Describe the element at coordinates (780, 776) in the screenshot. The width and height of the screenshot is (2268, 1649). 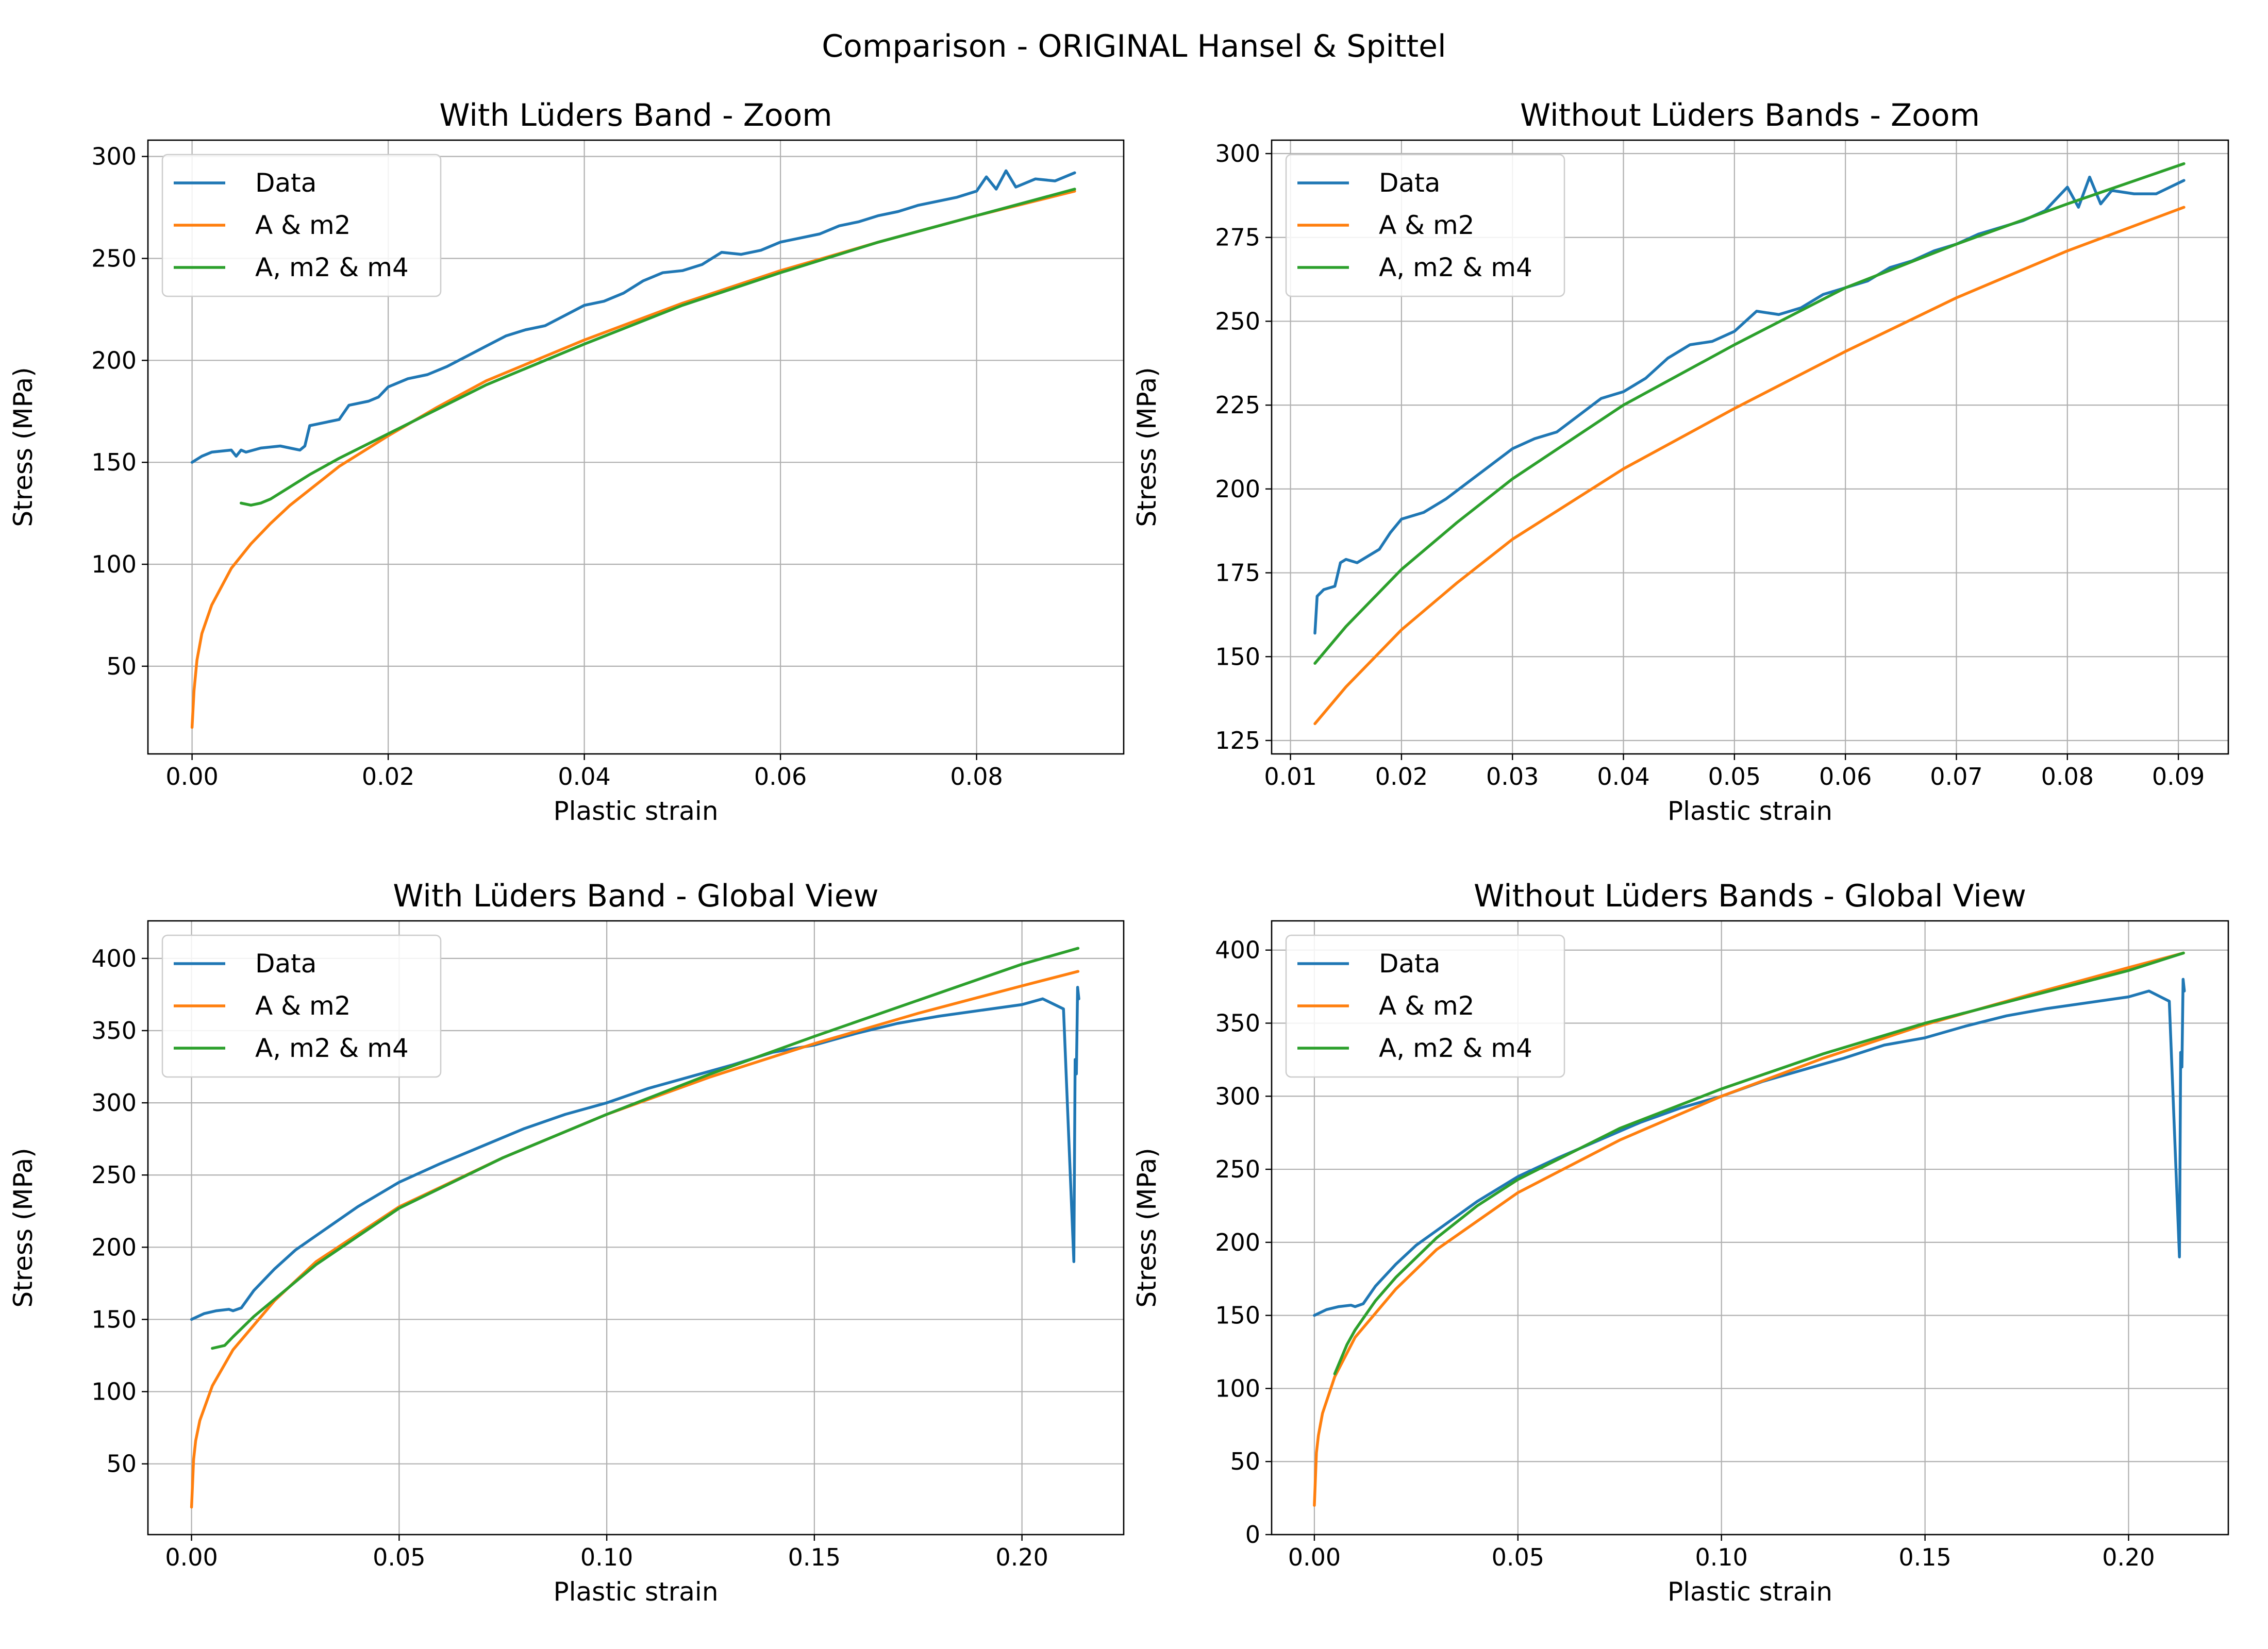
I see `x-tick-label: 0.06` at that location.